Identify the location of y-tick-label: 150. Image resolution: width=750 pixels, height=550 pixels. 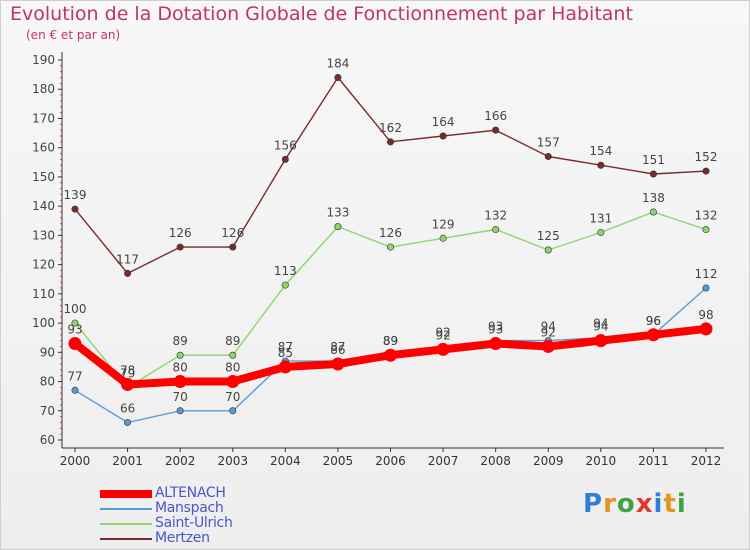
(43, 177).